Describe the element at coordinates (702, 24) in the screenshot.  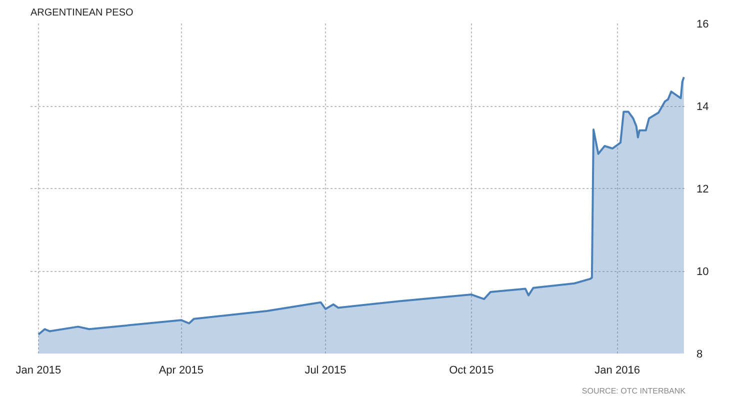
I see `y-tick-label: 16` at that location.